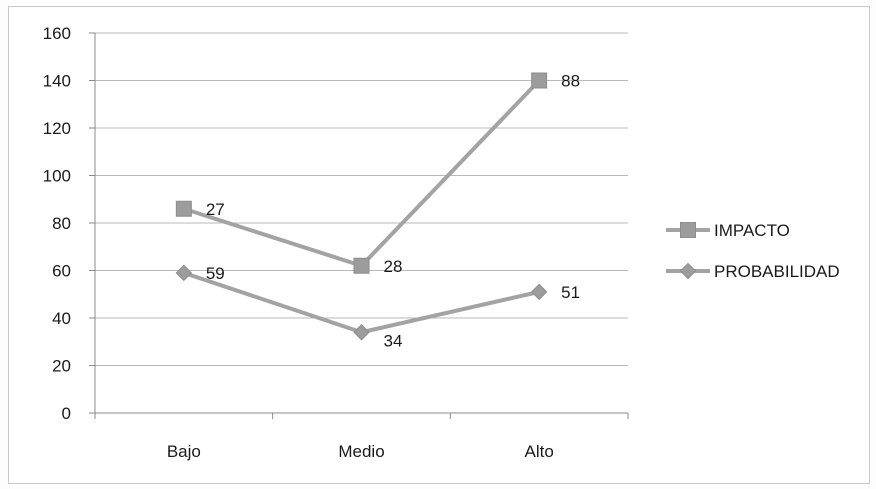 This screenshot has width=876, height=489. I want to click on y-tick-label: 60, so click(61, 271).